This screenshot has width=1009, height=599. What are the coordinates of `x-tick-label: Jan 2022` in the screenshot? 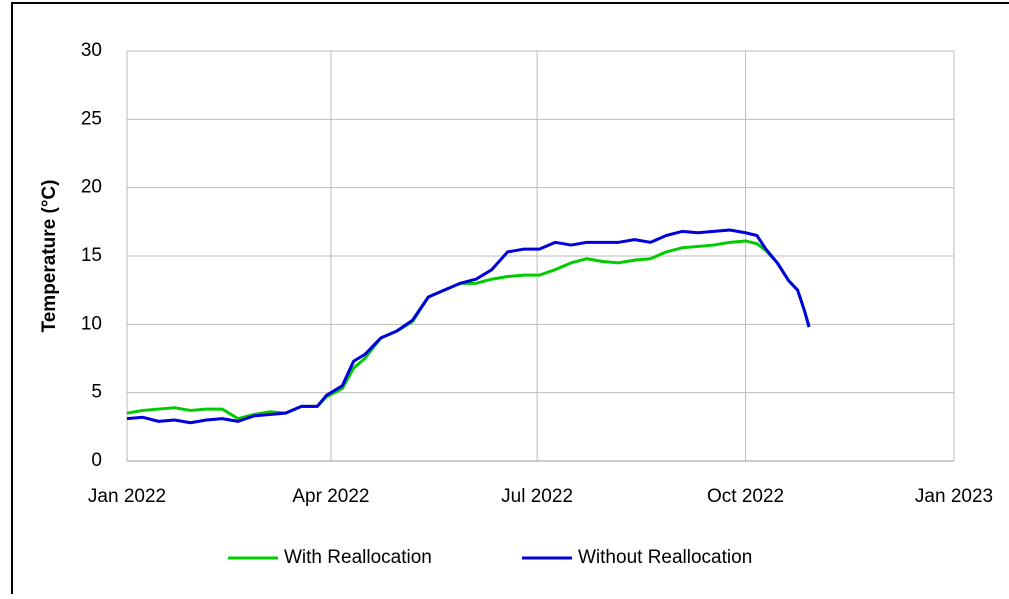 It's located at (127, 496).